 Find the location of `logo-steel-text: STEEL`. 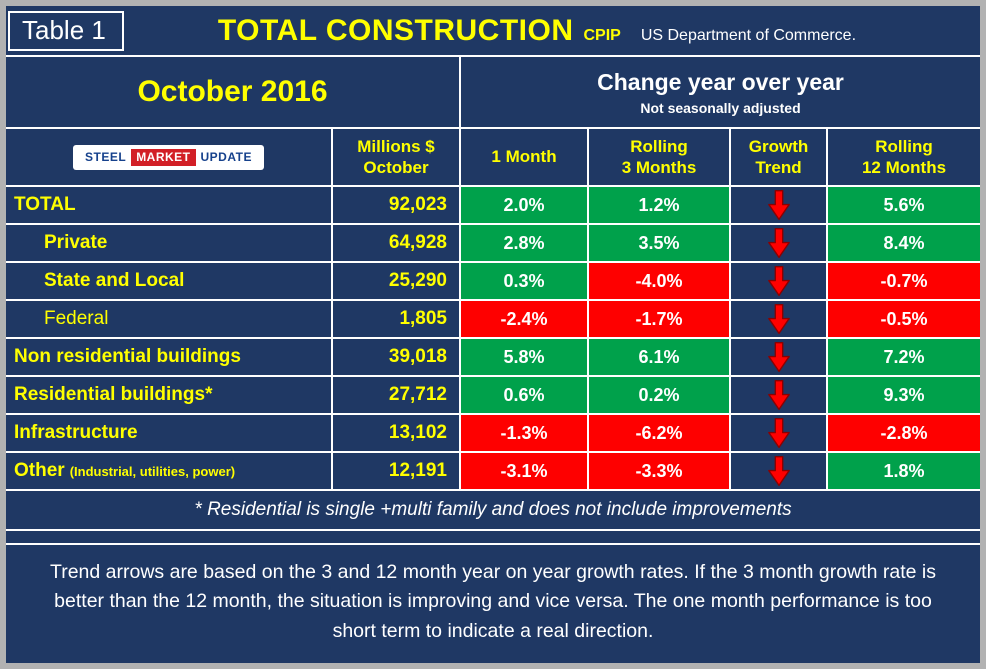

logo-steel-text: STEEL is located at coordinates (106, 156).